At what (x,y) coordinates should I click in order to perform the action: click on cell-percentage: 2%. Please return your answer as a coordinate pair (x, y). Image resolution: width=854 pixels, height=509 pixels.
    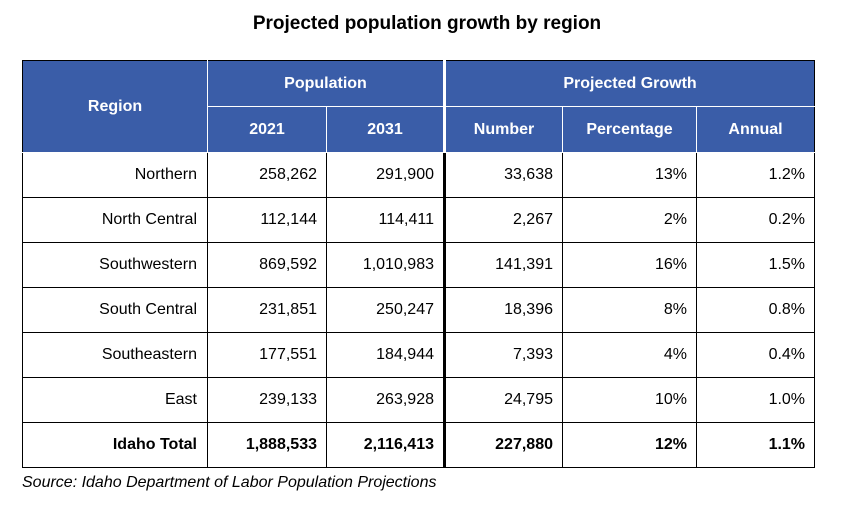
    Looking at the image, I should click on (629, 220).